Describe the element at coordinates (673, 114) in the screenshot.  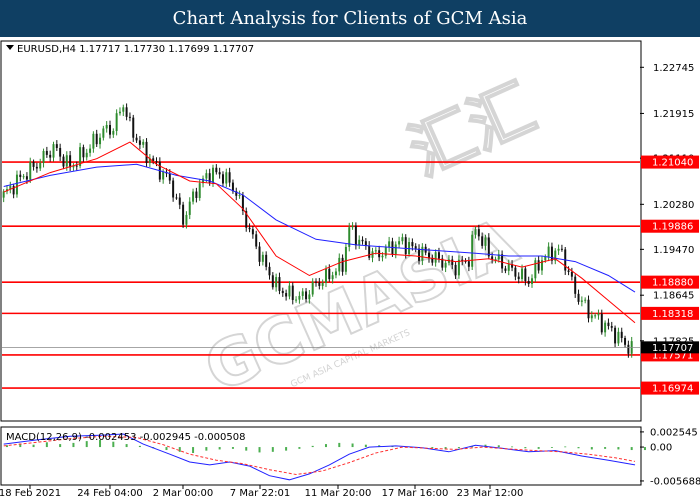
I see `price-tick-label: 1.21915` at that location.